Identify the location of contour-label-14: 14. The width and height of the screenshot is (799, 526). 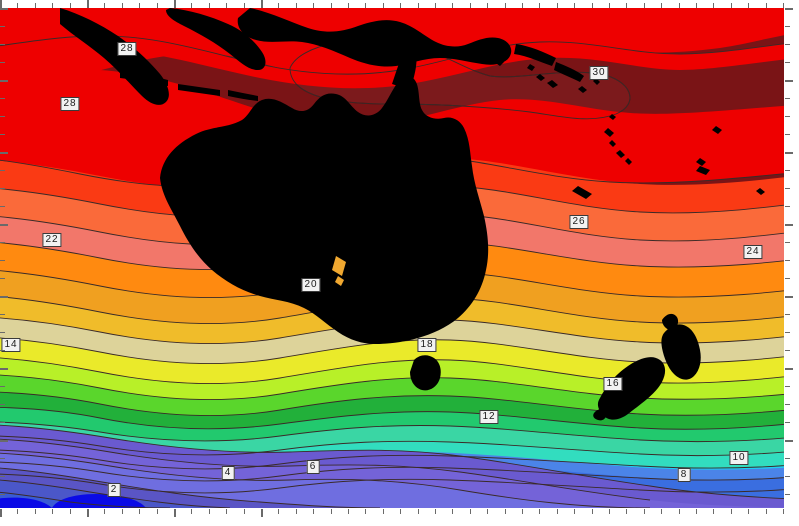
(11, 345).